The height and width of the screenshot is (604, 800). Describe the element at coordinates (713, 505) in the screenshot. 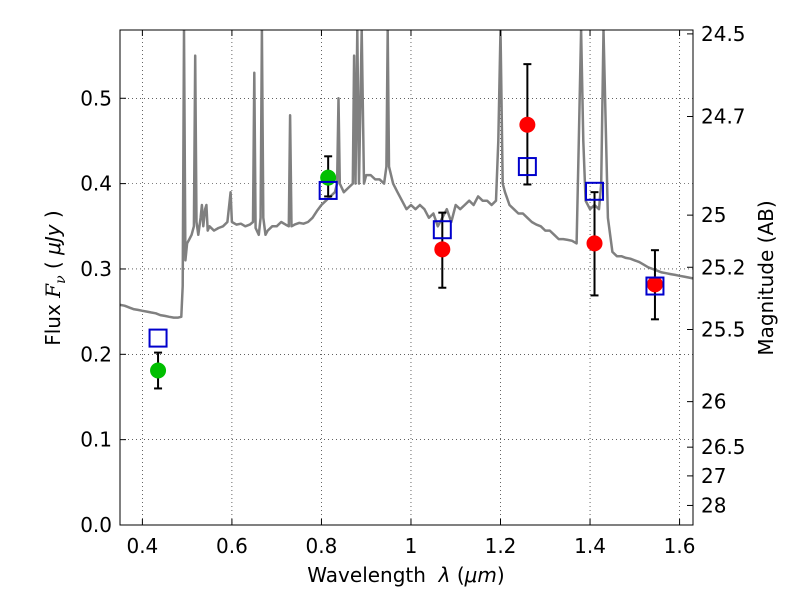

I see `y2-tick-label: 28` at that location.